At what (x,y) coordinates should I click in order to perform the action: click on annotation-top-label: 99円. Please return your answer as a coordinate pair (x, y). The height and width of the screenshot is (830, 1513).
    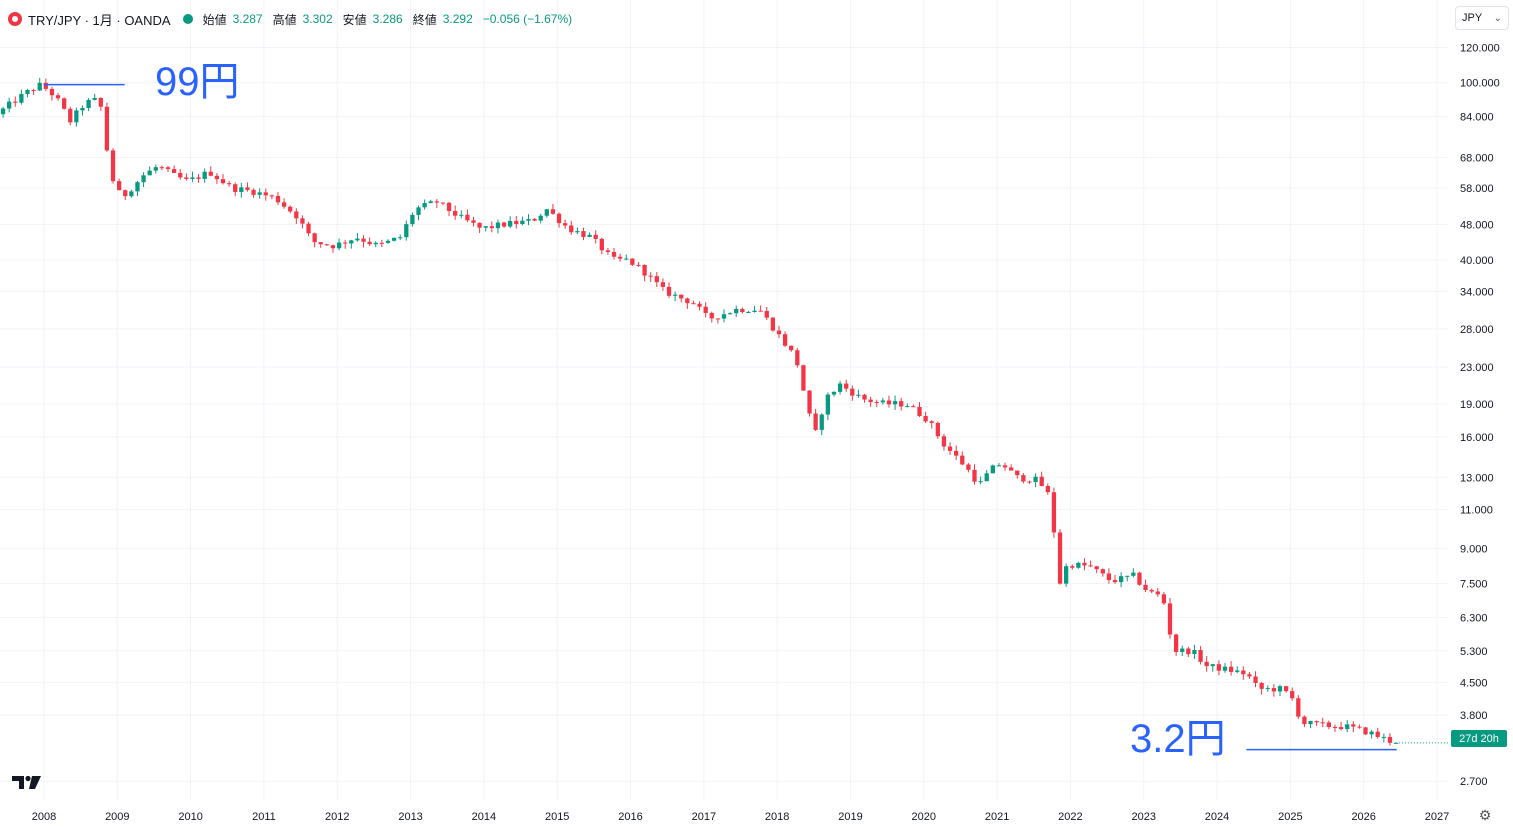
    Looking at the image, I should click on (197, 82).